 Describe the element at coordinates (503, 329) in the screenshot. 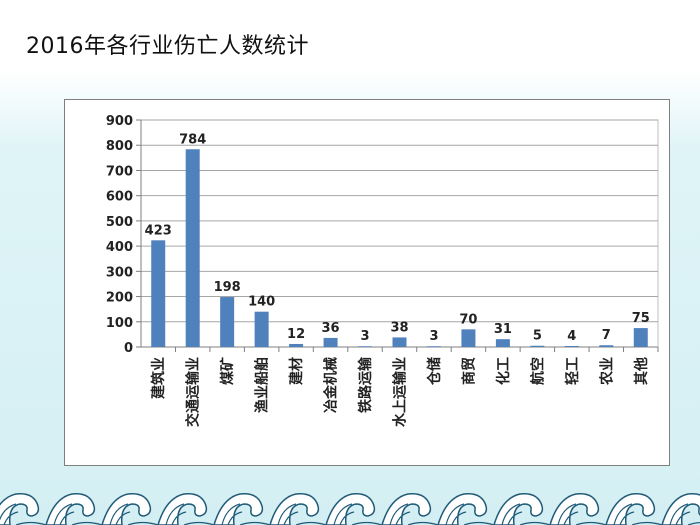

I see `data-label: 31` at that location.